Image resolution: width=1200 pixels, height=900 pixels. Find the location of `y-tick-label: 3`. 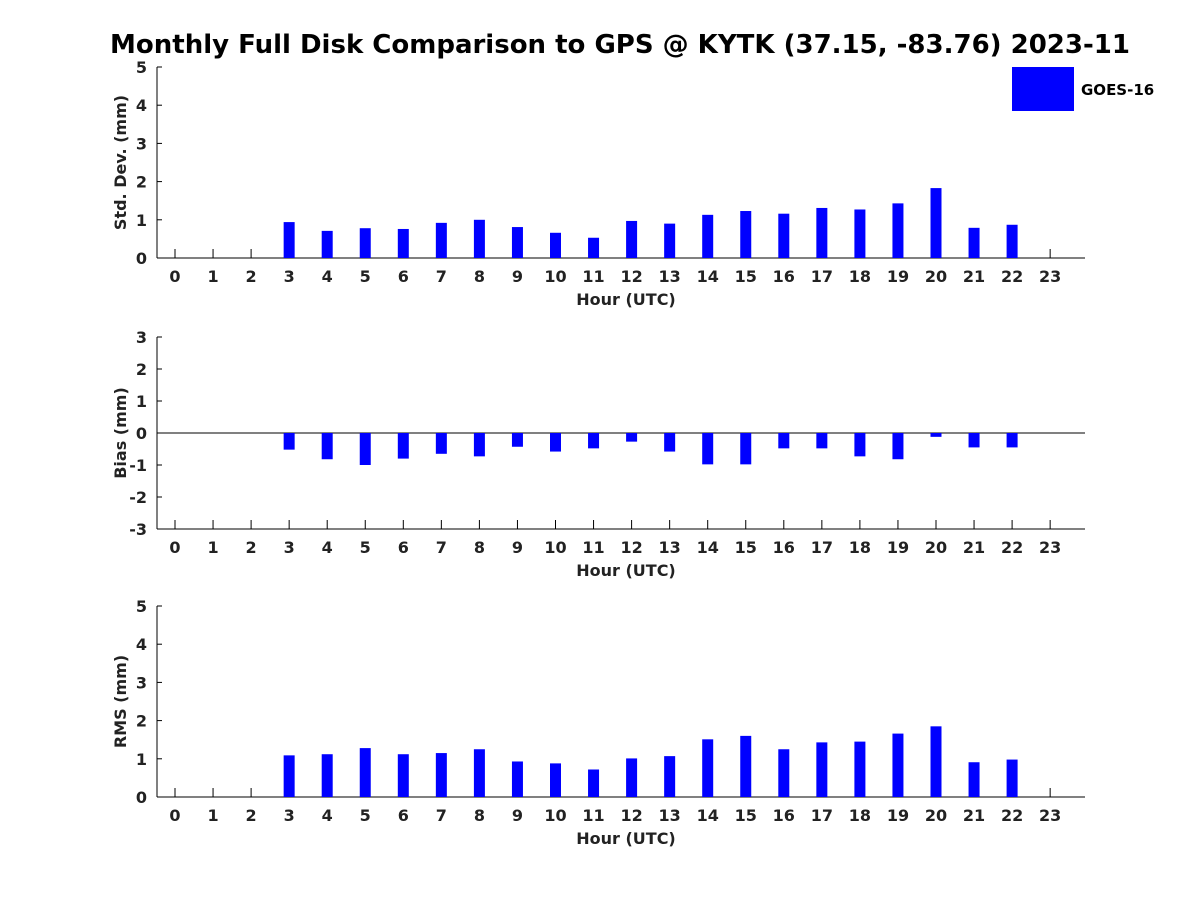

y-tick-label: 3 is located at coordinates (141, 337).